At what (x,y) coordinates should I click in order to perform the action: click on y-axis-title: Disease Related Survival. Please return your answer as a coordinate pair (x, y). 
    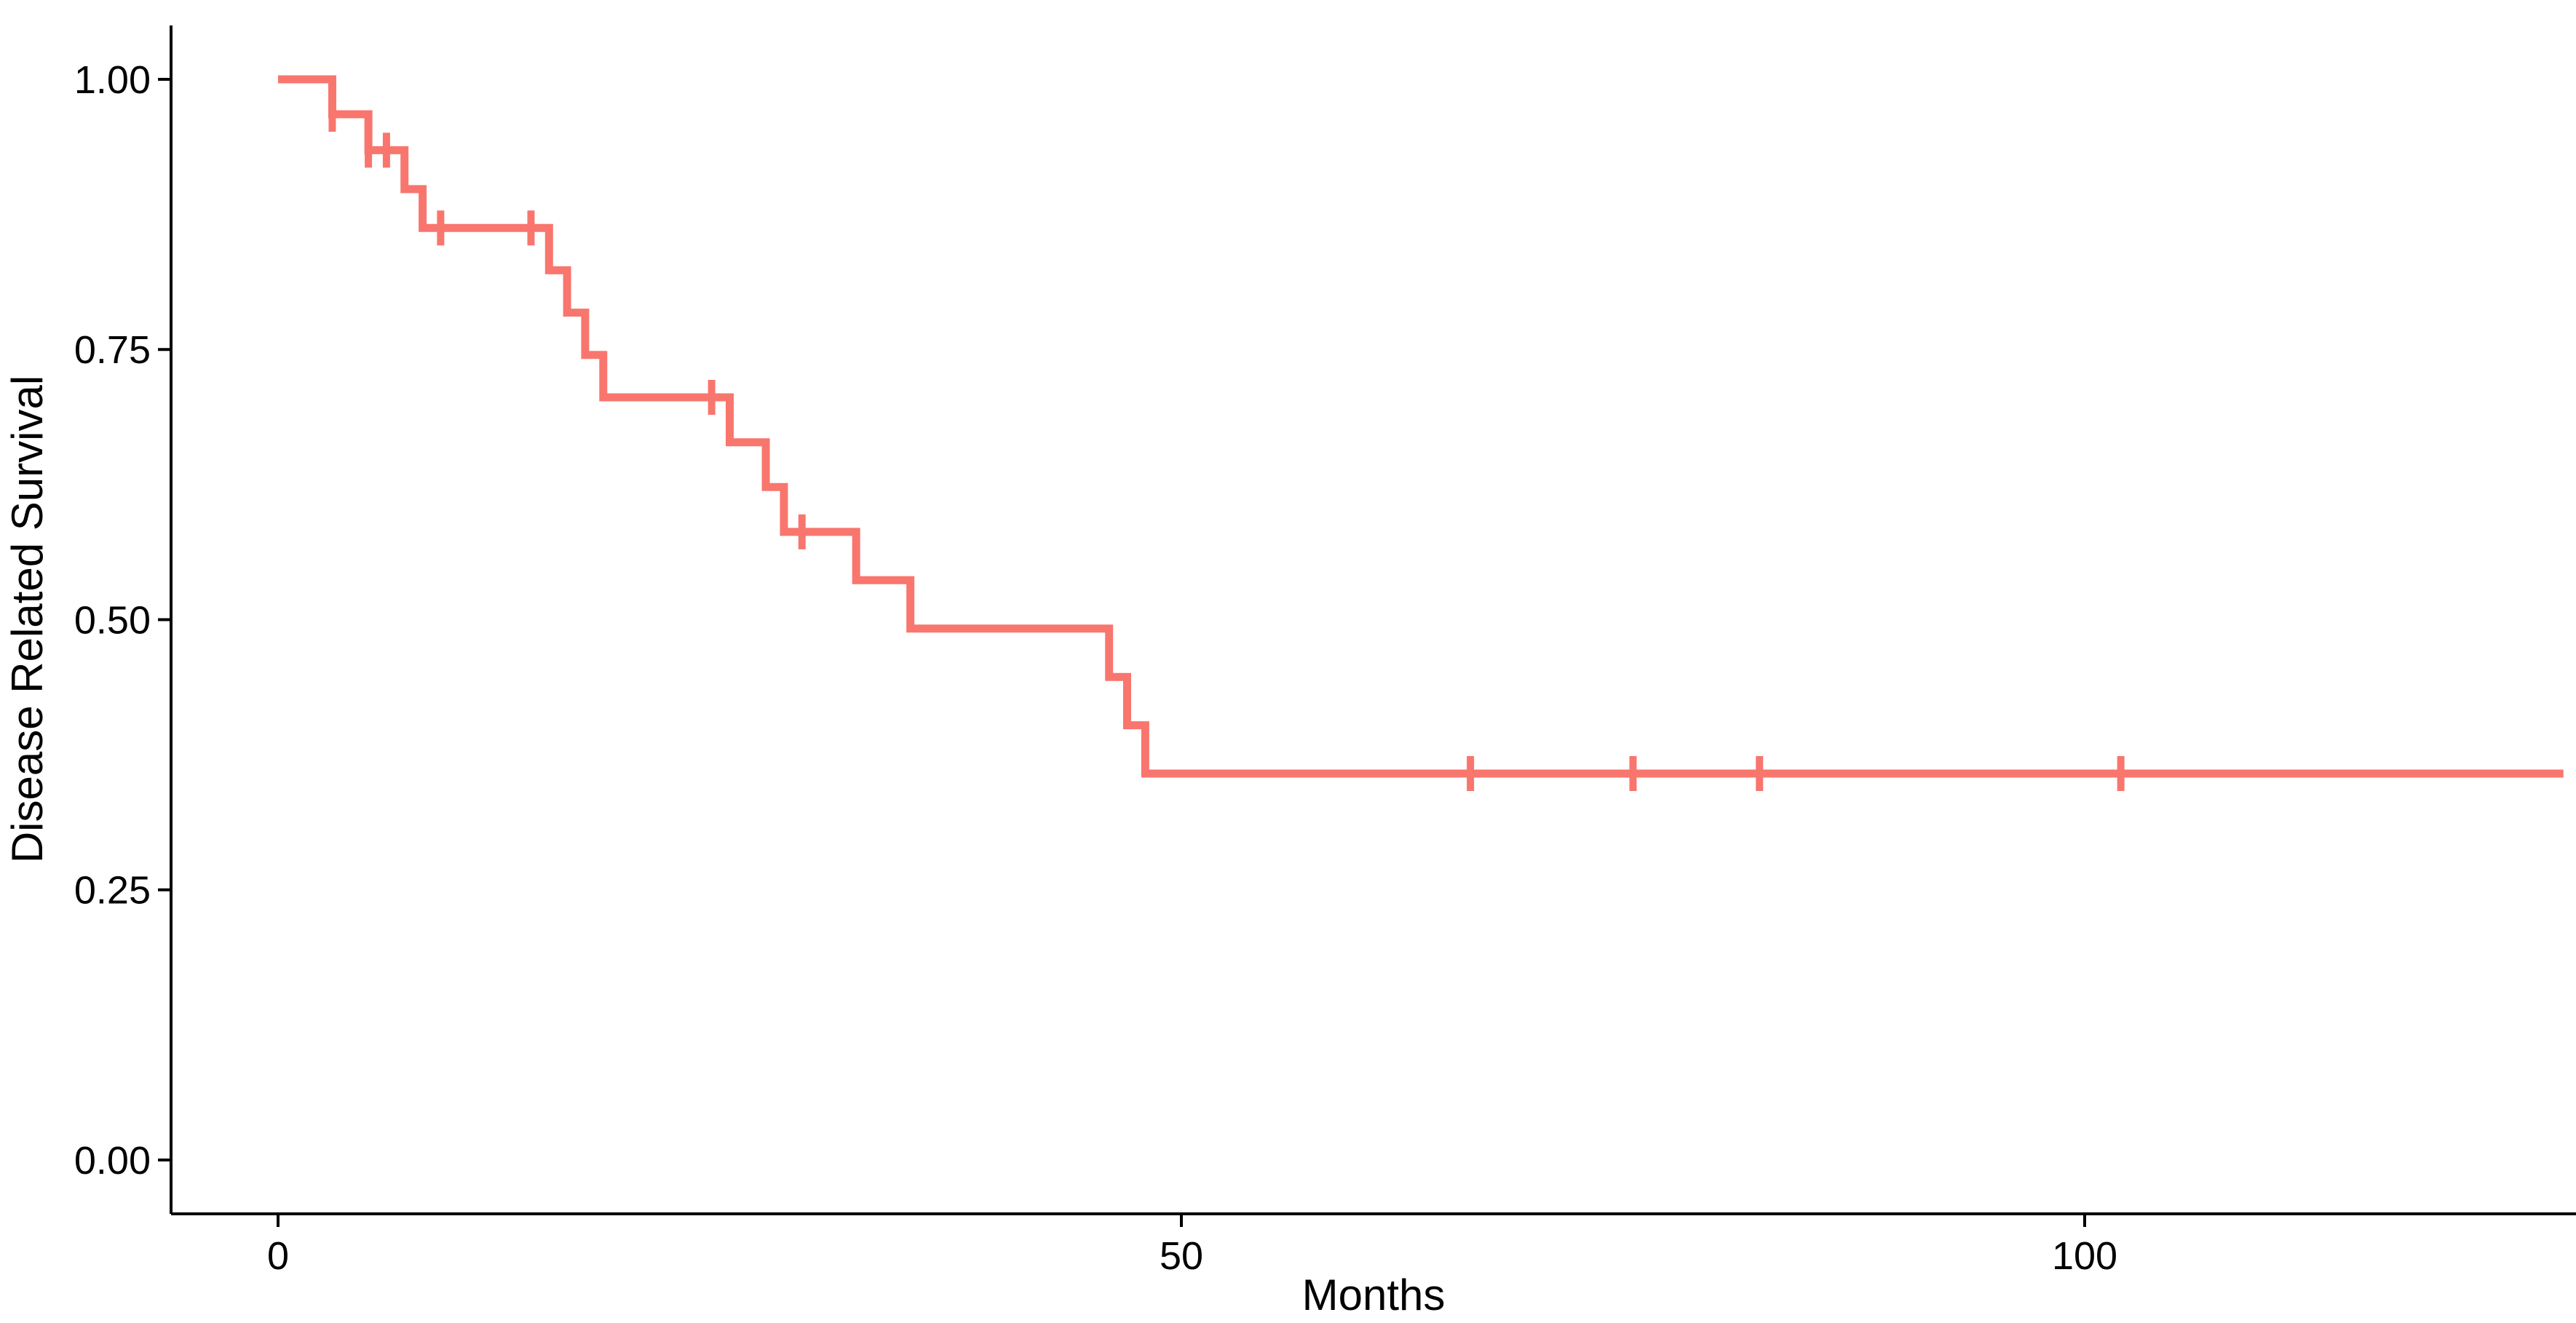
    Looking at the image, I should click on (27, 619).